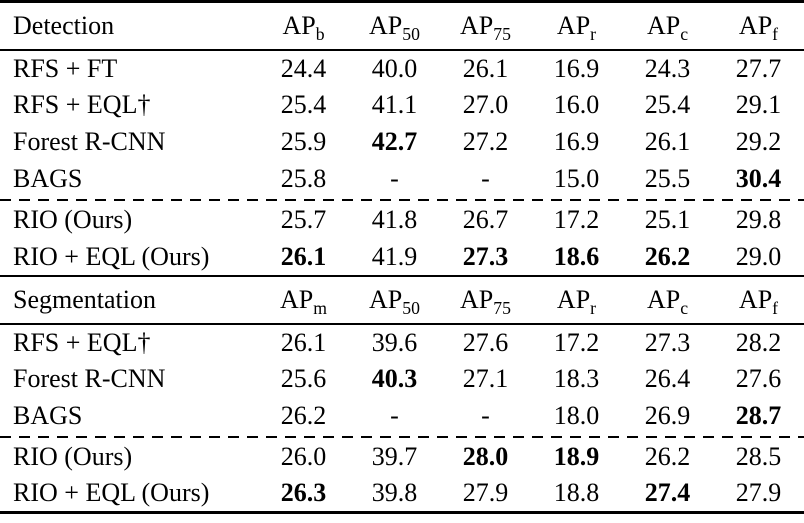 Image resolution: width=804 pixels, height=523 pixels. I want to click on method-cell: RIO (Ours), so click(73, 456).